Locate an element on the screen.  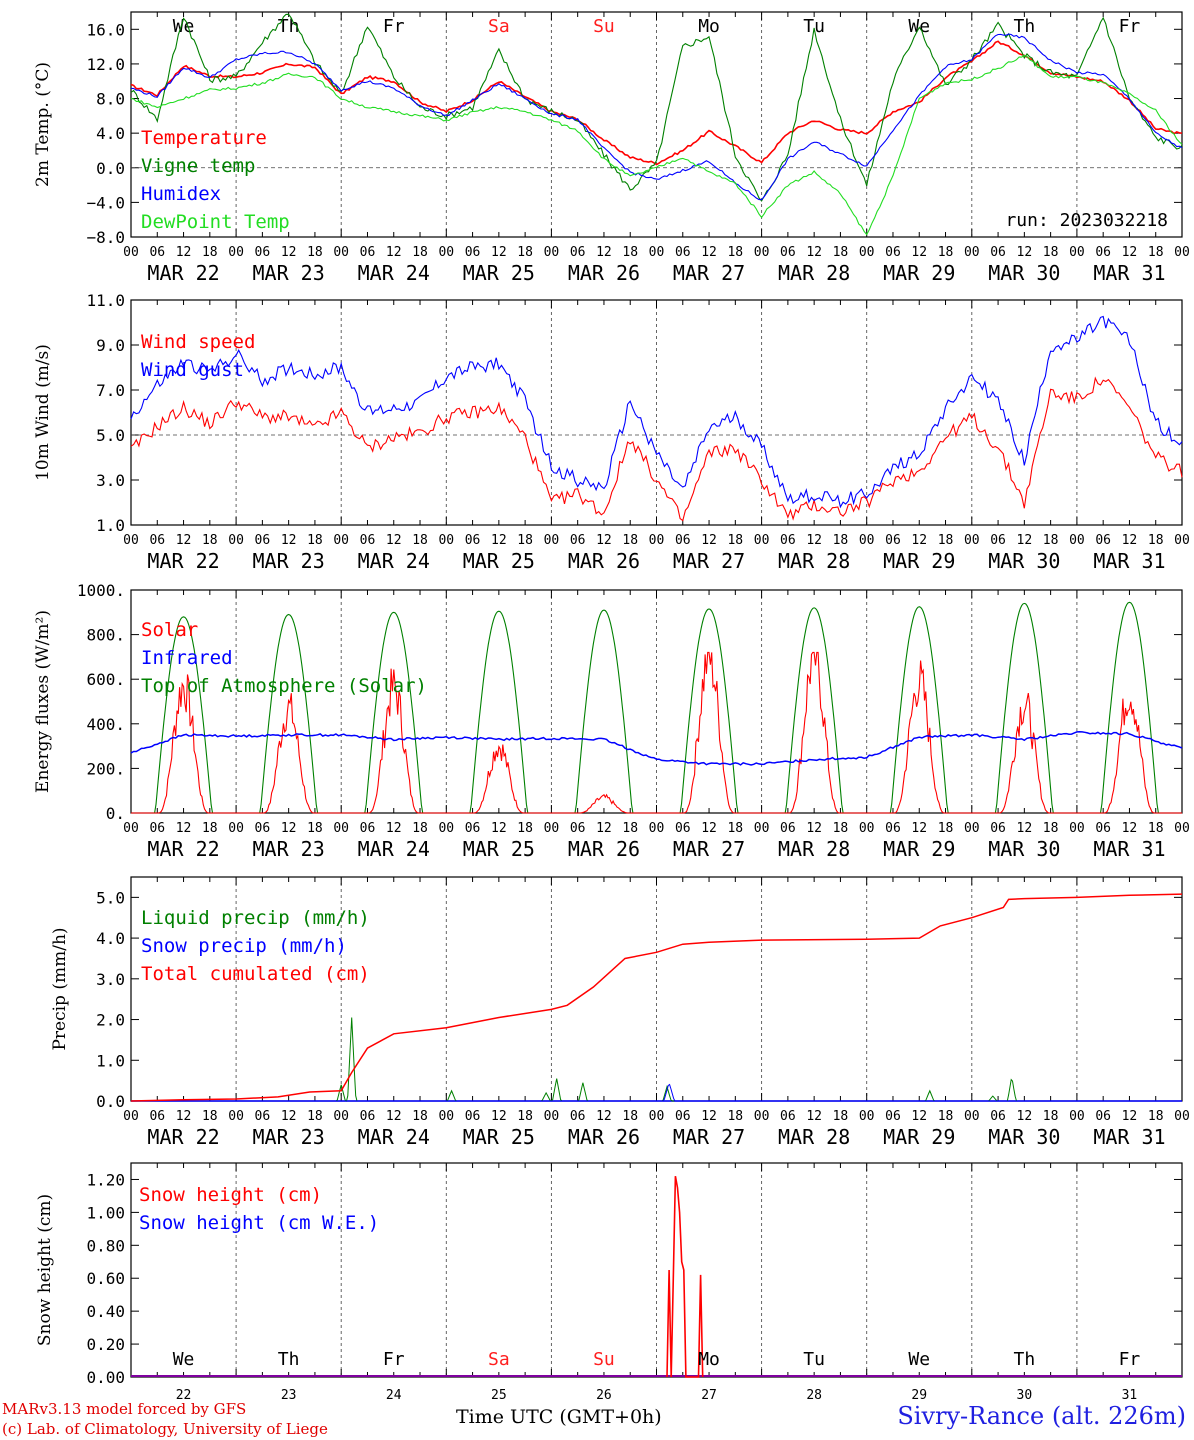
y-tick-label: 1.20 is located at coordinates (105, 1179).